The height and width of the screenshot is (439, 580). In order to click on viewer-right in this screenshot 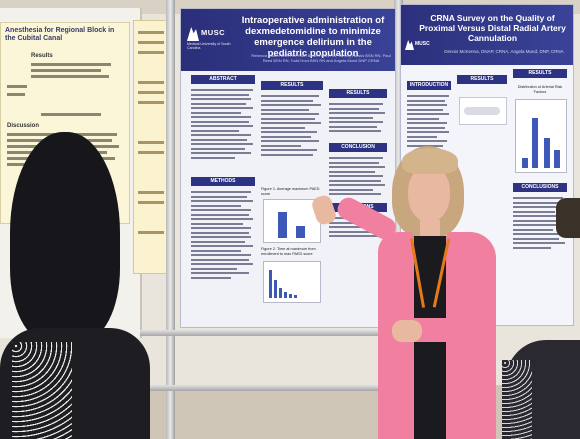, I will do `click(538, 369)`.